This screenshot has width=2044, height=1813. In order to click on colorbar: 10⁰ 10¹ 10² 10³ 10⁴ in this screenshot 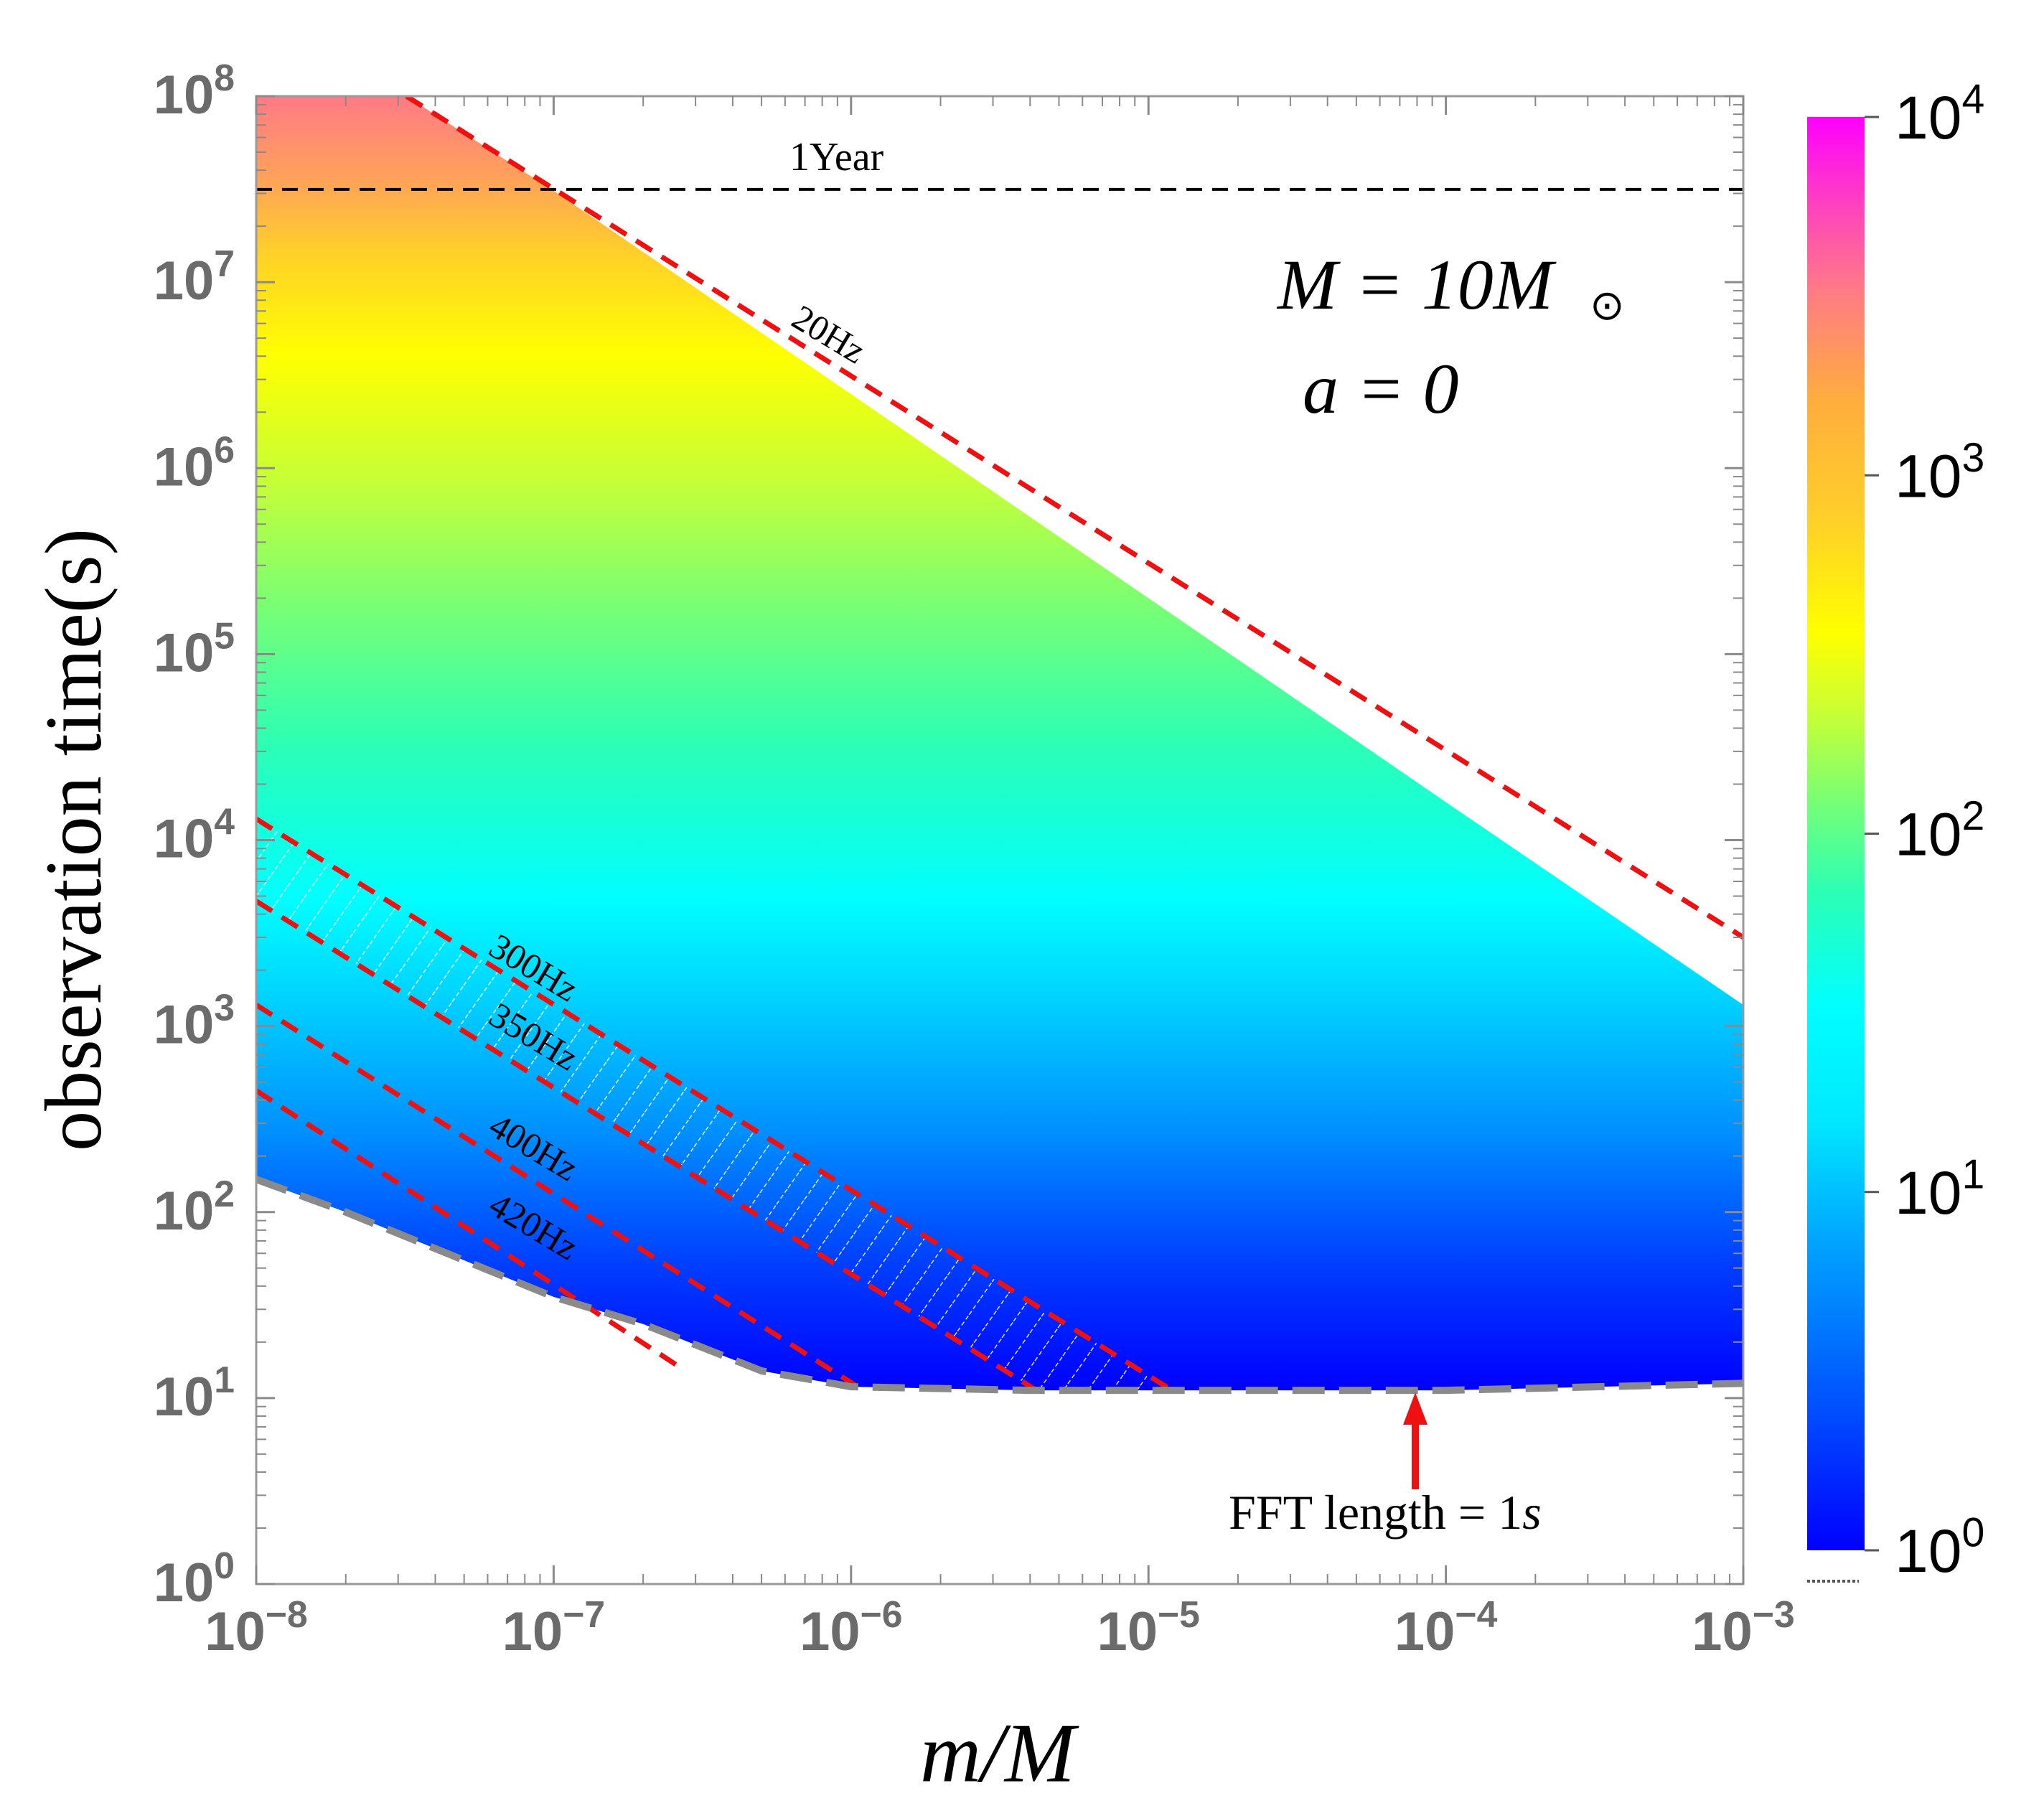, I will do `click(1895, 831)`.